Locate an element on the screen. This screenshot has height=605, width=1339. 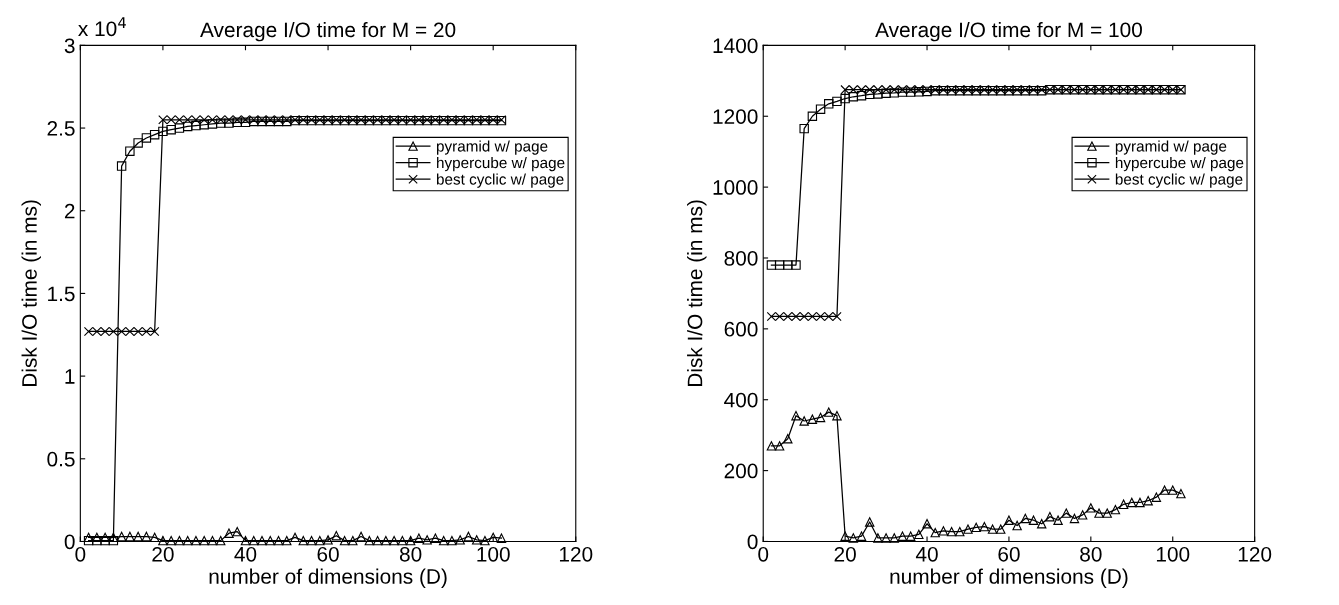
y-tick-label: 1000 is located at coordinates (735, 187).